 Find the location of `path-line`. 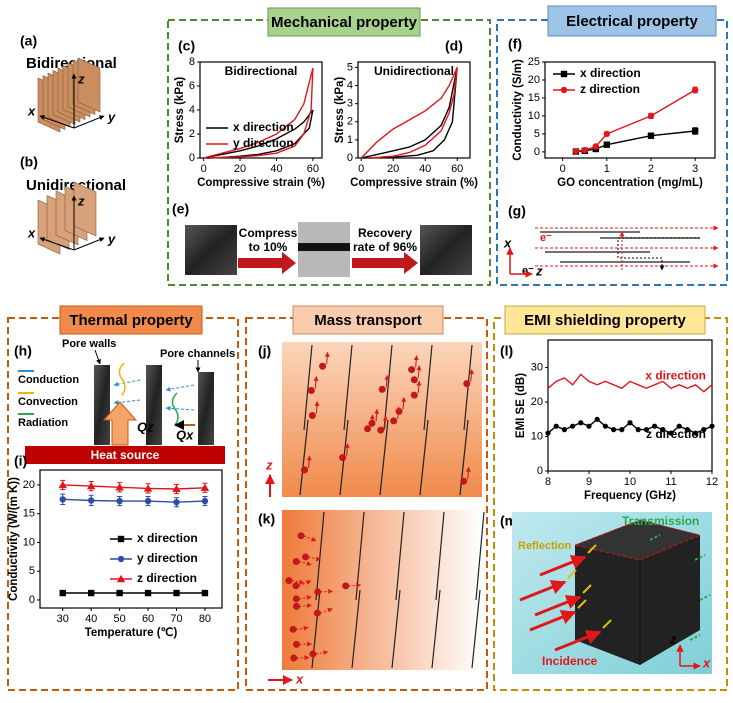

path-line is located at coordinates (658, 254).